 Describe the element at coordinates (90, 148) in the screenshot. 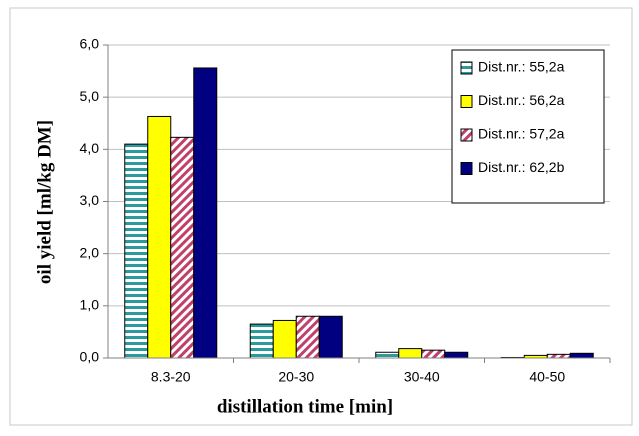

I see `y-tick-label: 4,0` at that location.